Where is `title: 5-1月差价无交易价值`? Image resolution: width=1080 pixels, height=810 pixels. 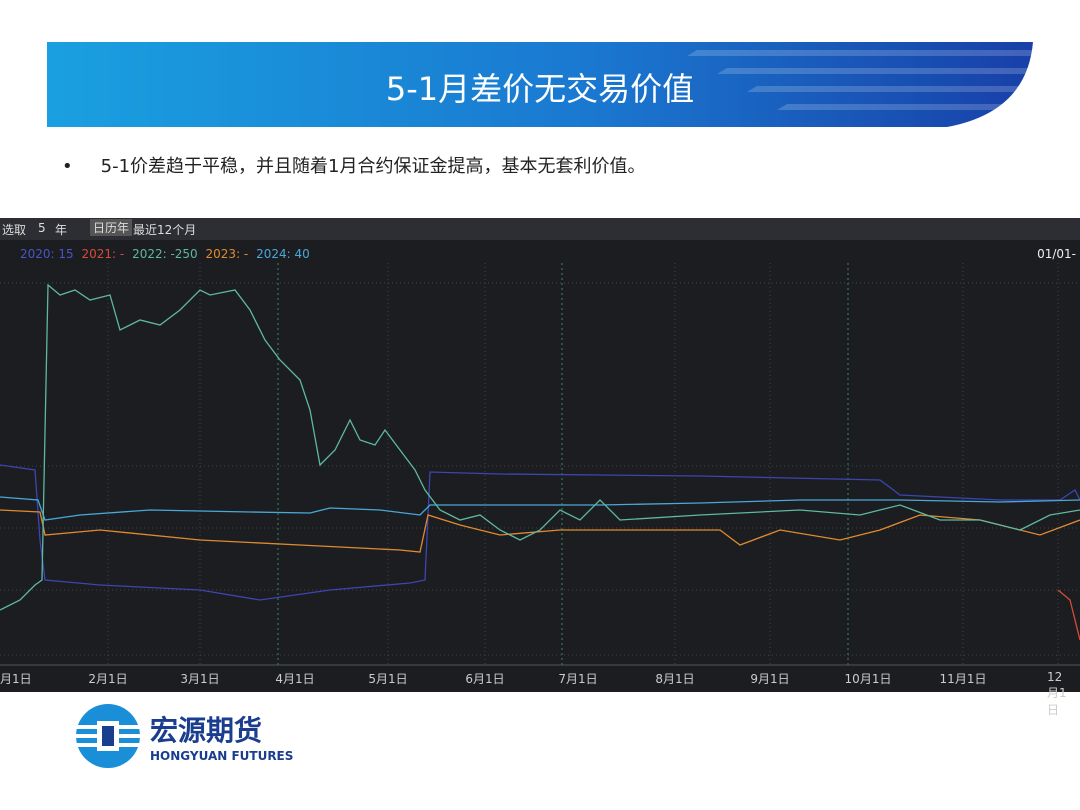 title: 5-1月差价无交易价值 is located at coordinates (540, 89).